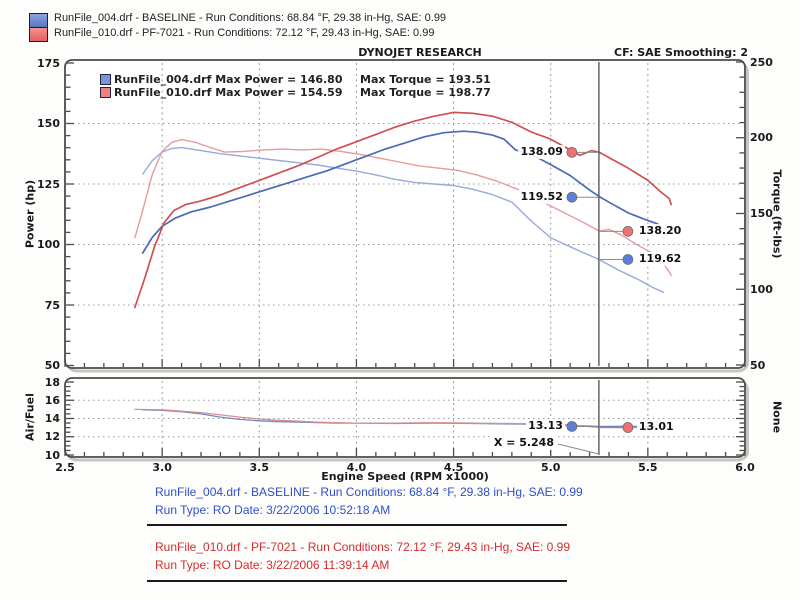  Describe the element at coordinates (777, 214) in the screenshot. I see `torque-axis-title: Torque (ft-lbs)` at that location.